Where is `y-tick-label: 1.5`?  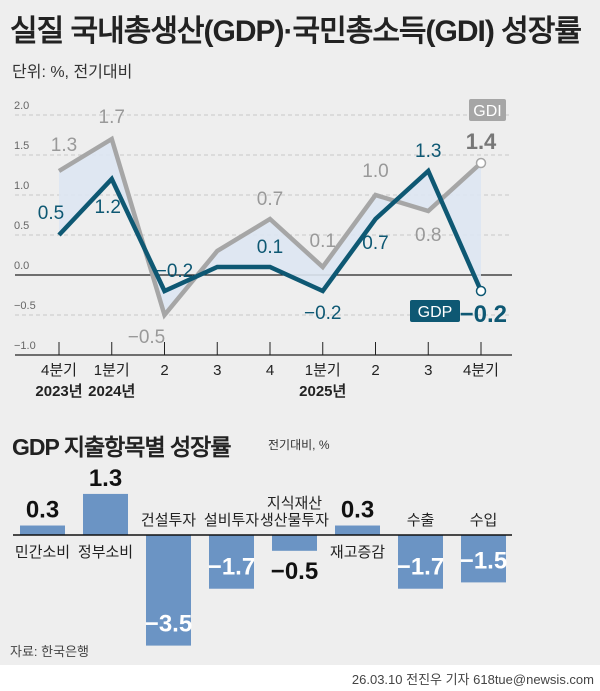 y-tick-label: 1.5 is located at coordinates (21, 146).